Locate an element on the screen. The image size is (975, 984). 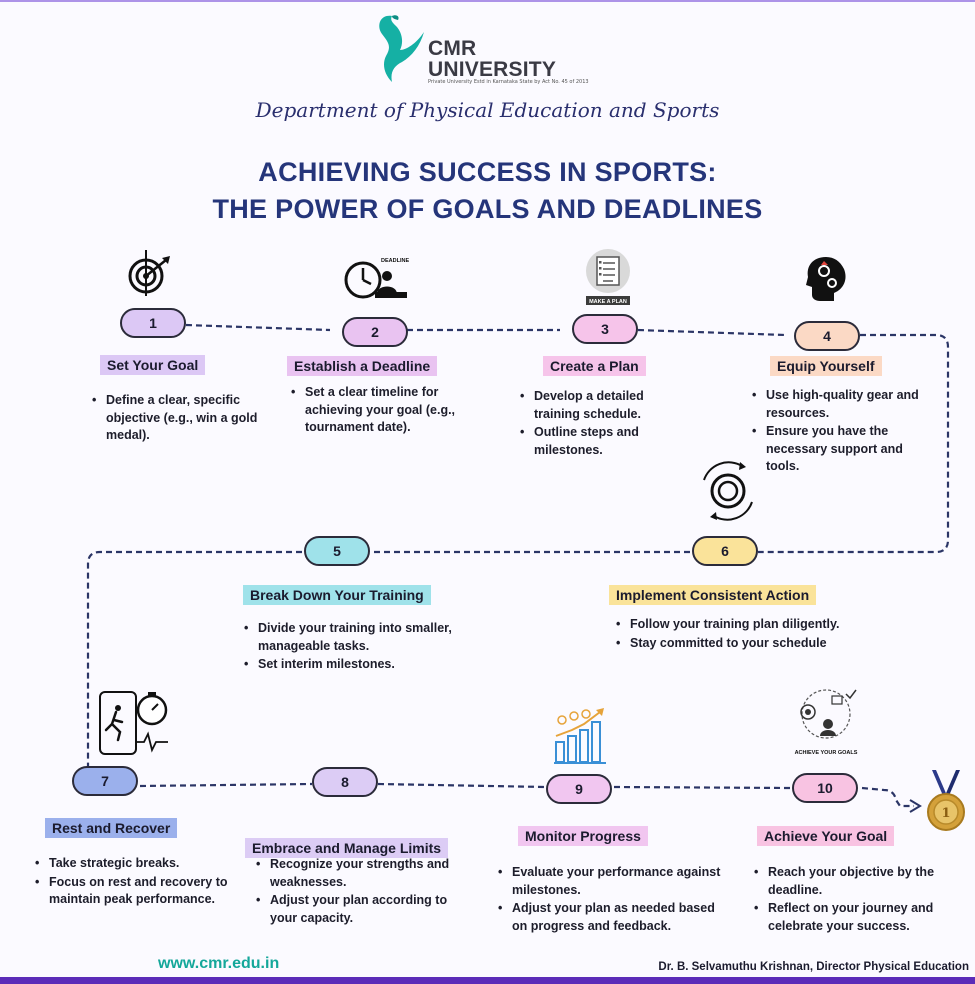
step-3-title: Create a Plan is located at coordinates (594, 366).